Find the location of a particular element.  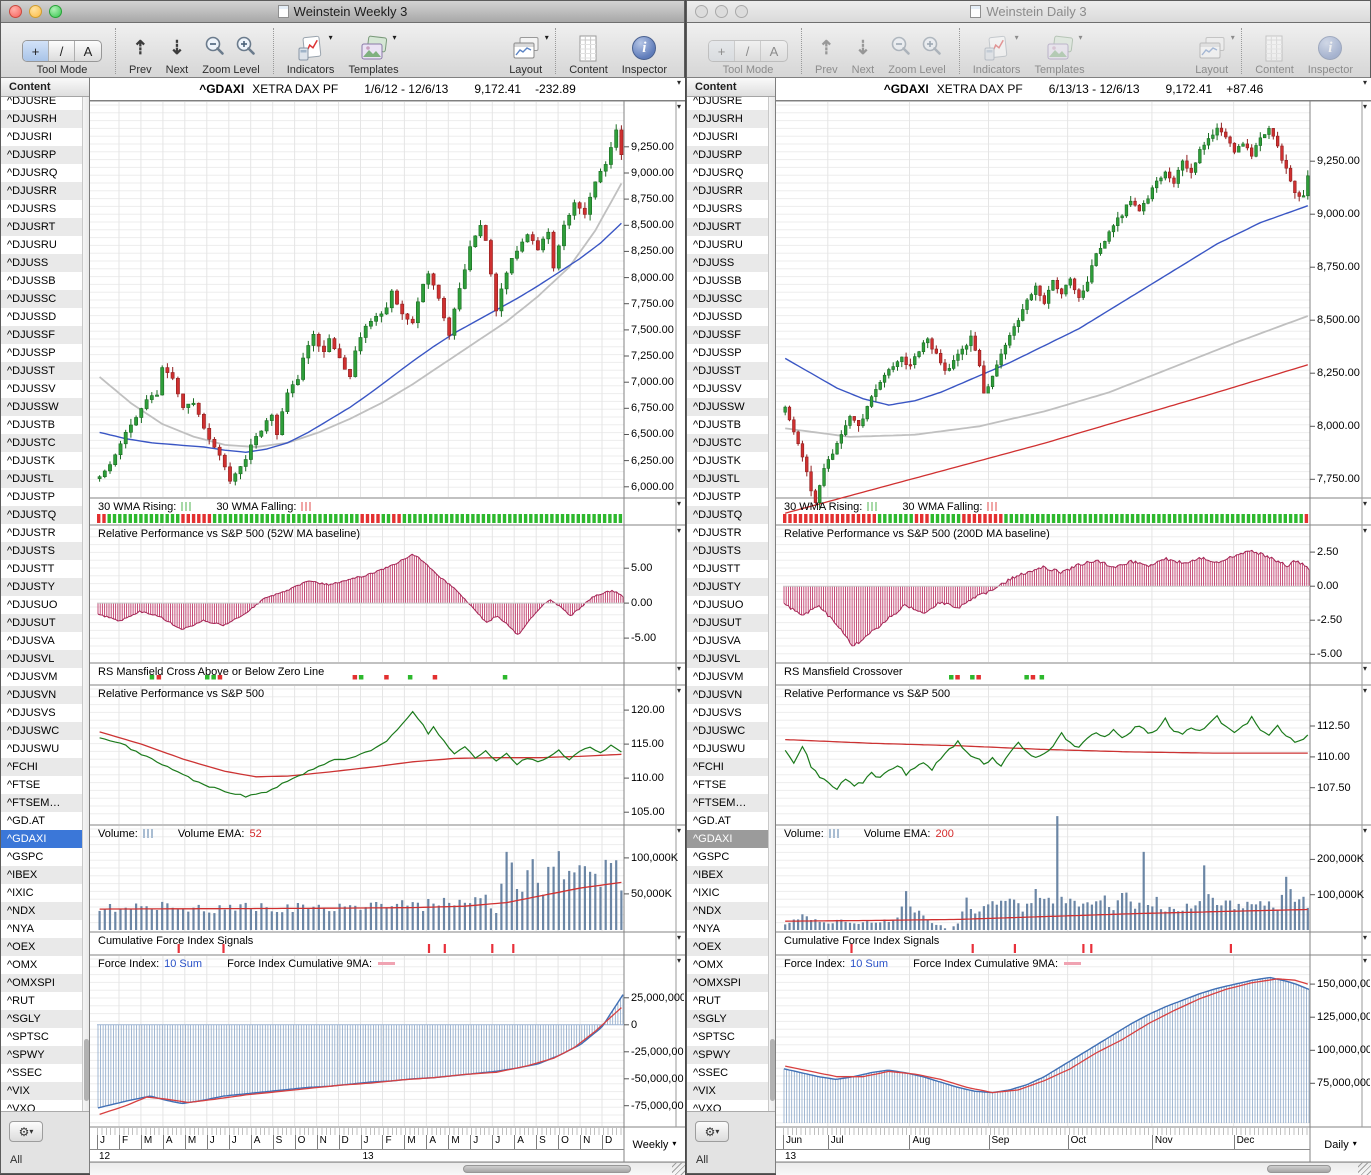

content-button: Content is located at coordinates (588, 51).